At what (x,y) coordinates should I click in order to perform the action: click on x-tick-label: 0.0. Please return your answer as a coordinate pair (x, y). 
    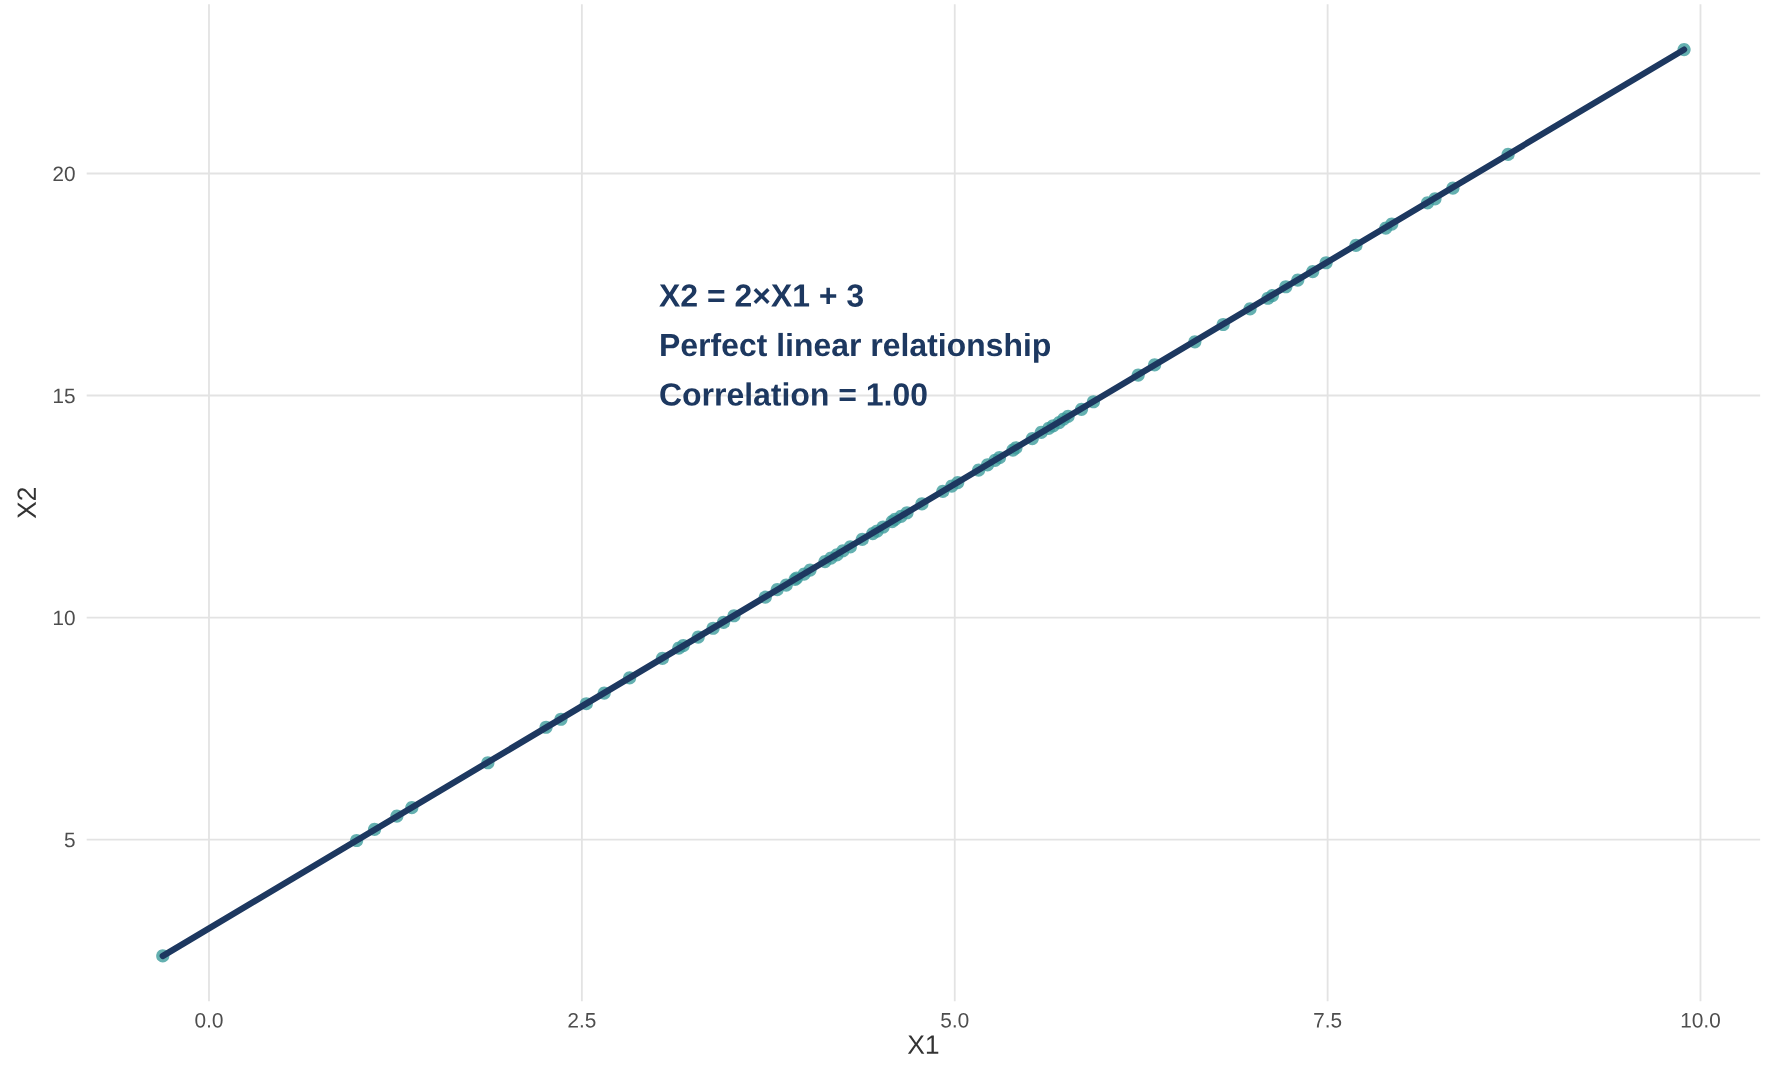
    Looking at the image, I should click on (209, 1020).